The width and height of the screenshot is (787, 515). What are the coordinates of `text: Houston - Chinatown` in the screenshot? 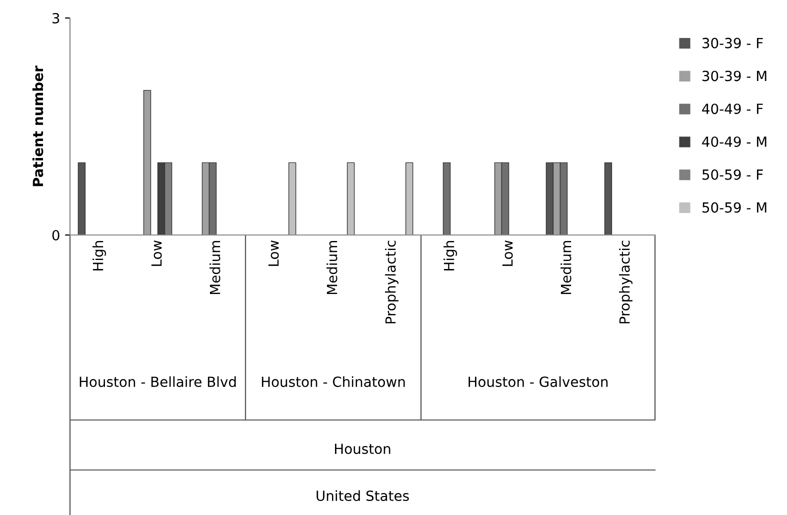 It's located at (333, 382).